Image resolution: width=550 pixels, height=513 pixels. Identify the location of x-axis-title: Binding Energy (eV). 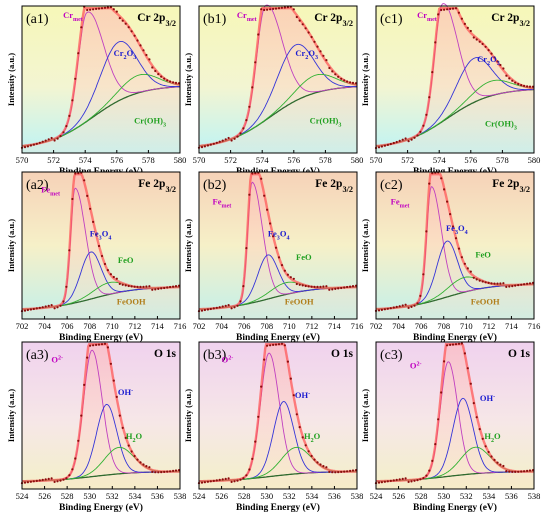
(101, 507).